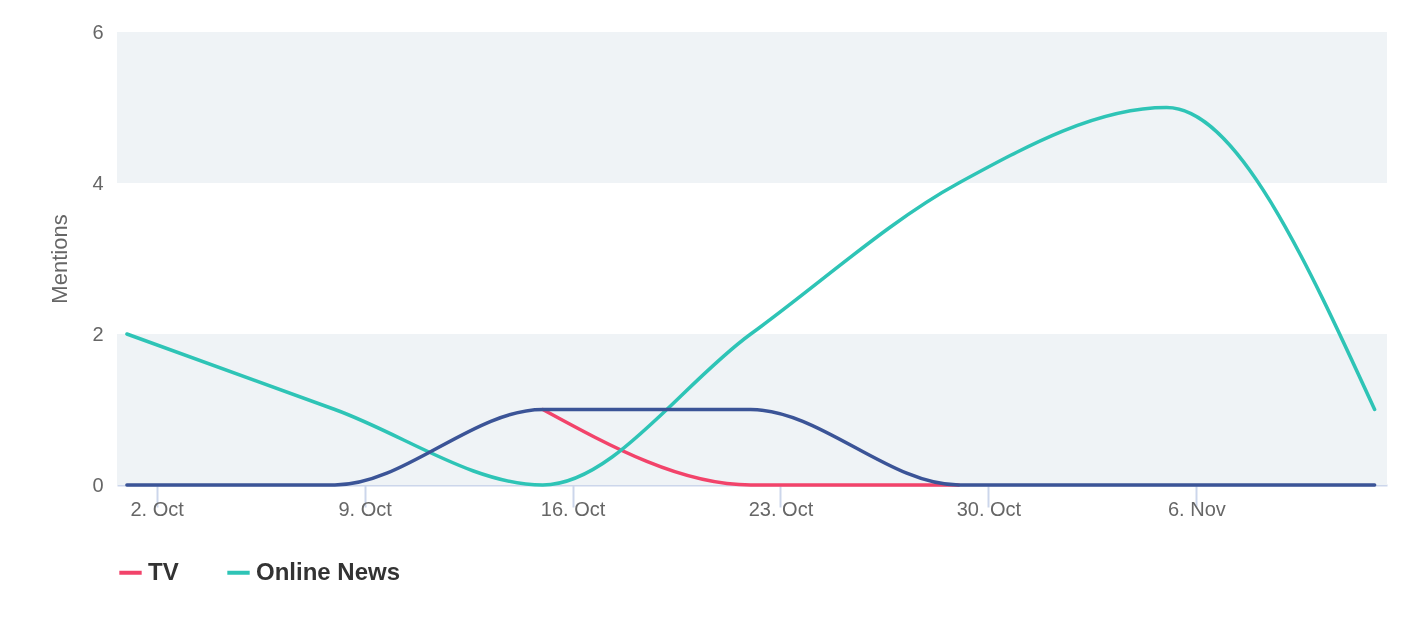 This screenshot has height=632, width=1426. What do you see at coordinates (98, 182) in the screenshot?
I see `y-tick-label: 4` at bounding box center [98, 182].